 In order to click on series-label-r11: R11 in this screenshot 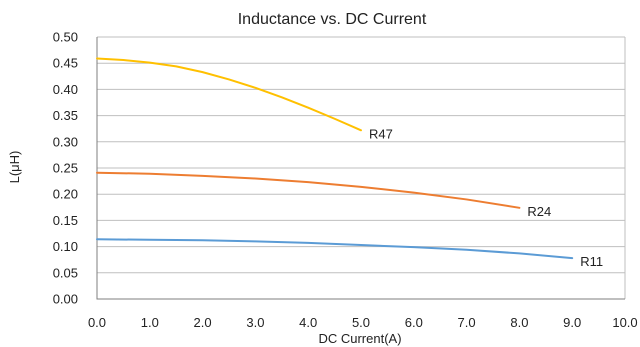, I will do `click(591, 261)`.